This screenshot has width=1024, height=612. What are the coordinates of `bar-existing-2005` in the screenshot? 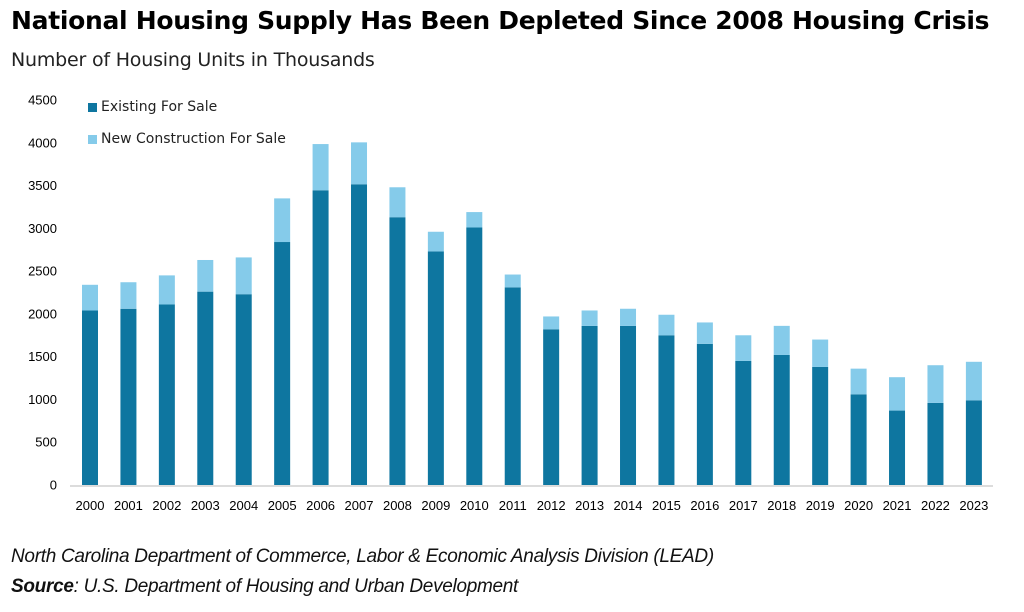 It's located at (282, 363).